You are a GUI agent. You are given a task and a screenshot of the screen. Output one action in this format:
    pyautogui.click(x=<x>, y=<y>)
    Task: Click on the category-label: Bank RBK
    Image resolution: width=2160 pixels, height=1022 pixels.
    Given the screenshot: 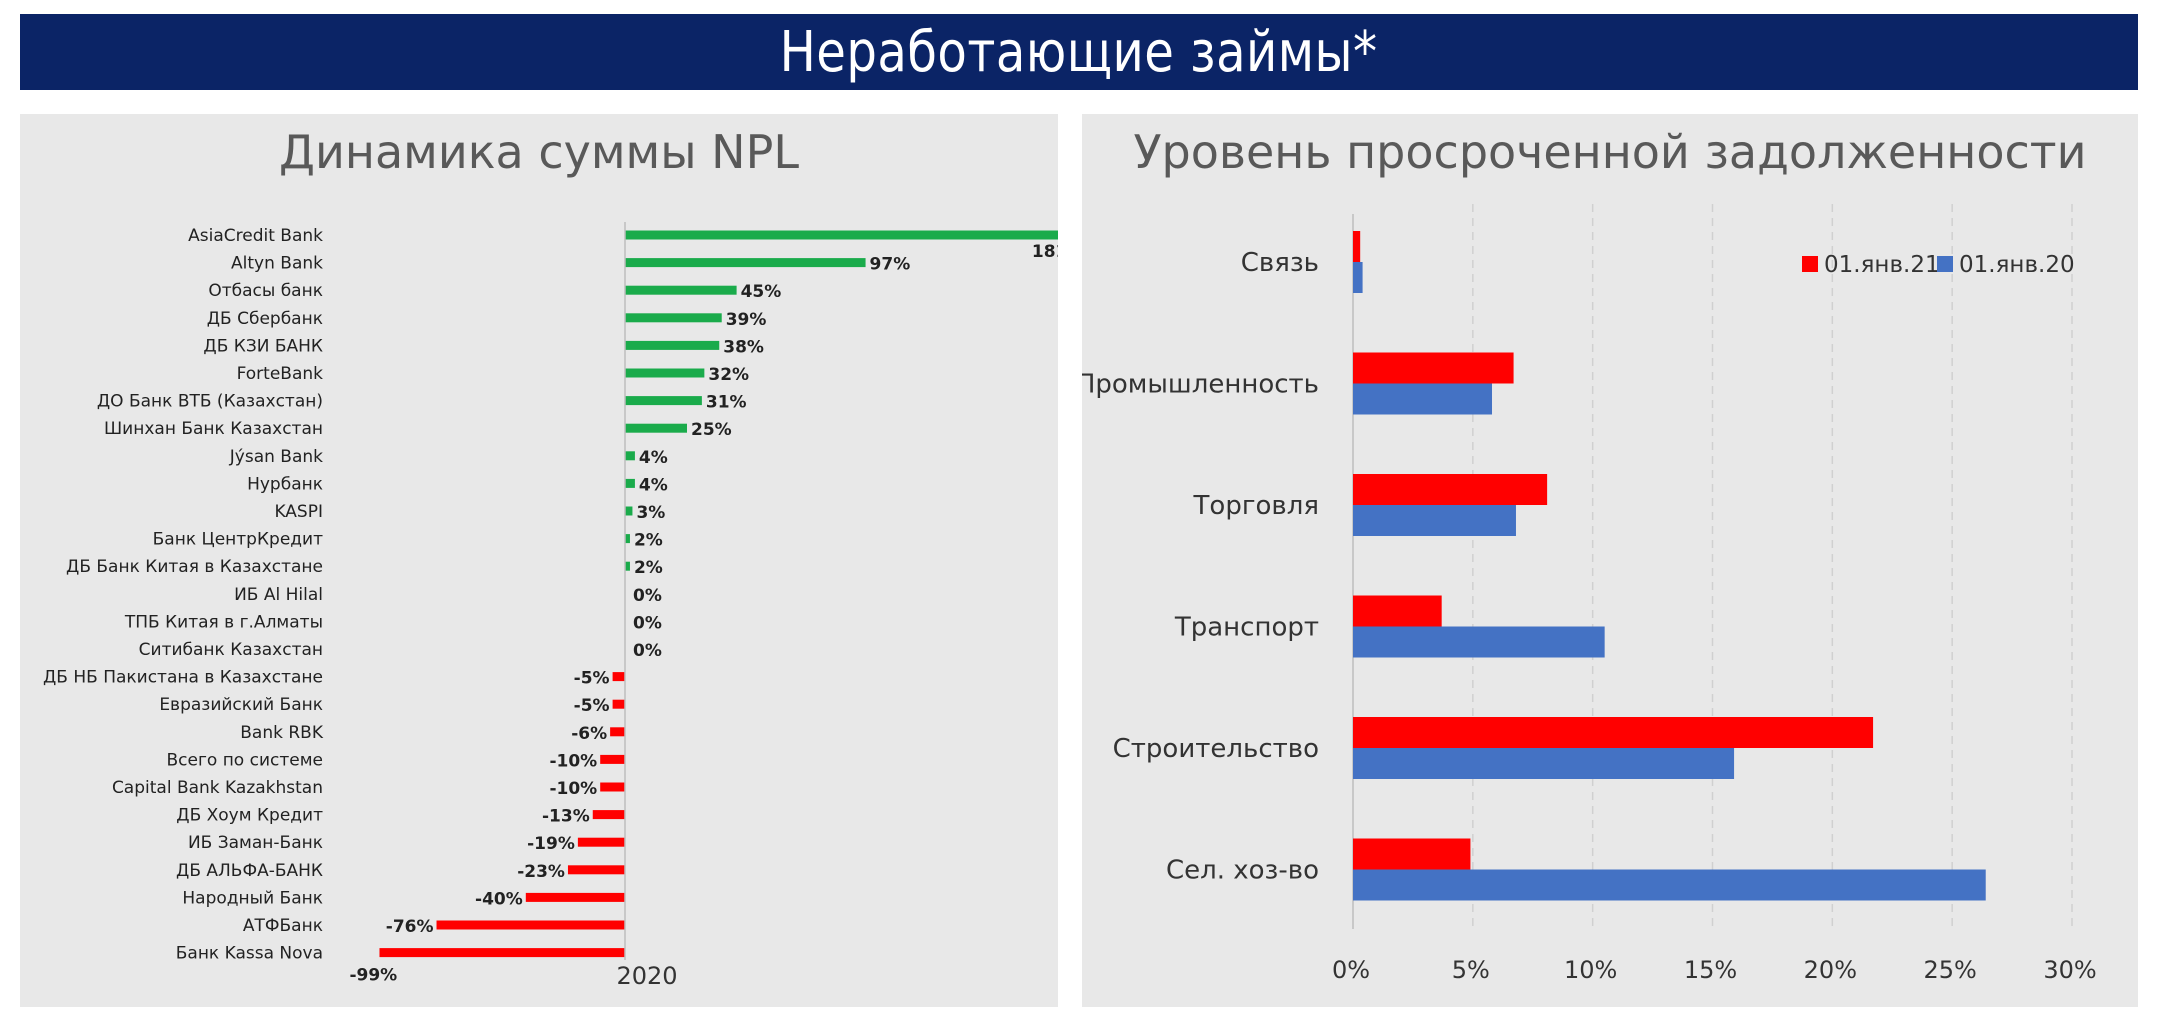 What is the action you would take?
    pyautogui.click(x=282, y=733)
    